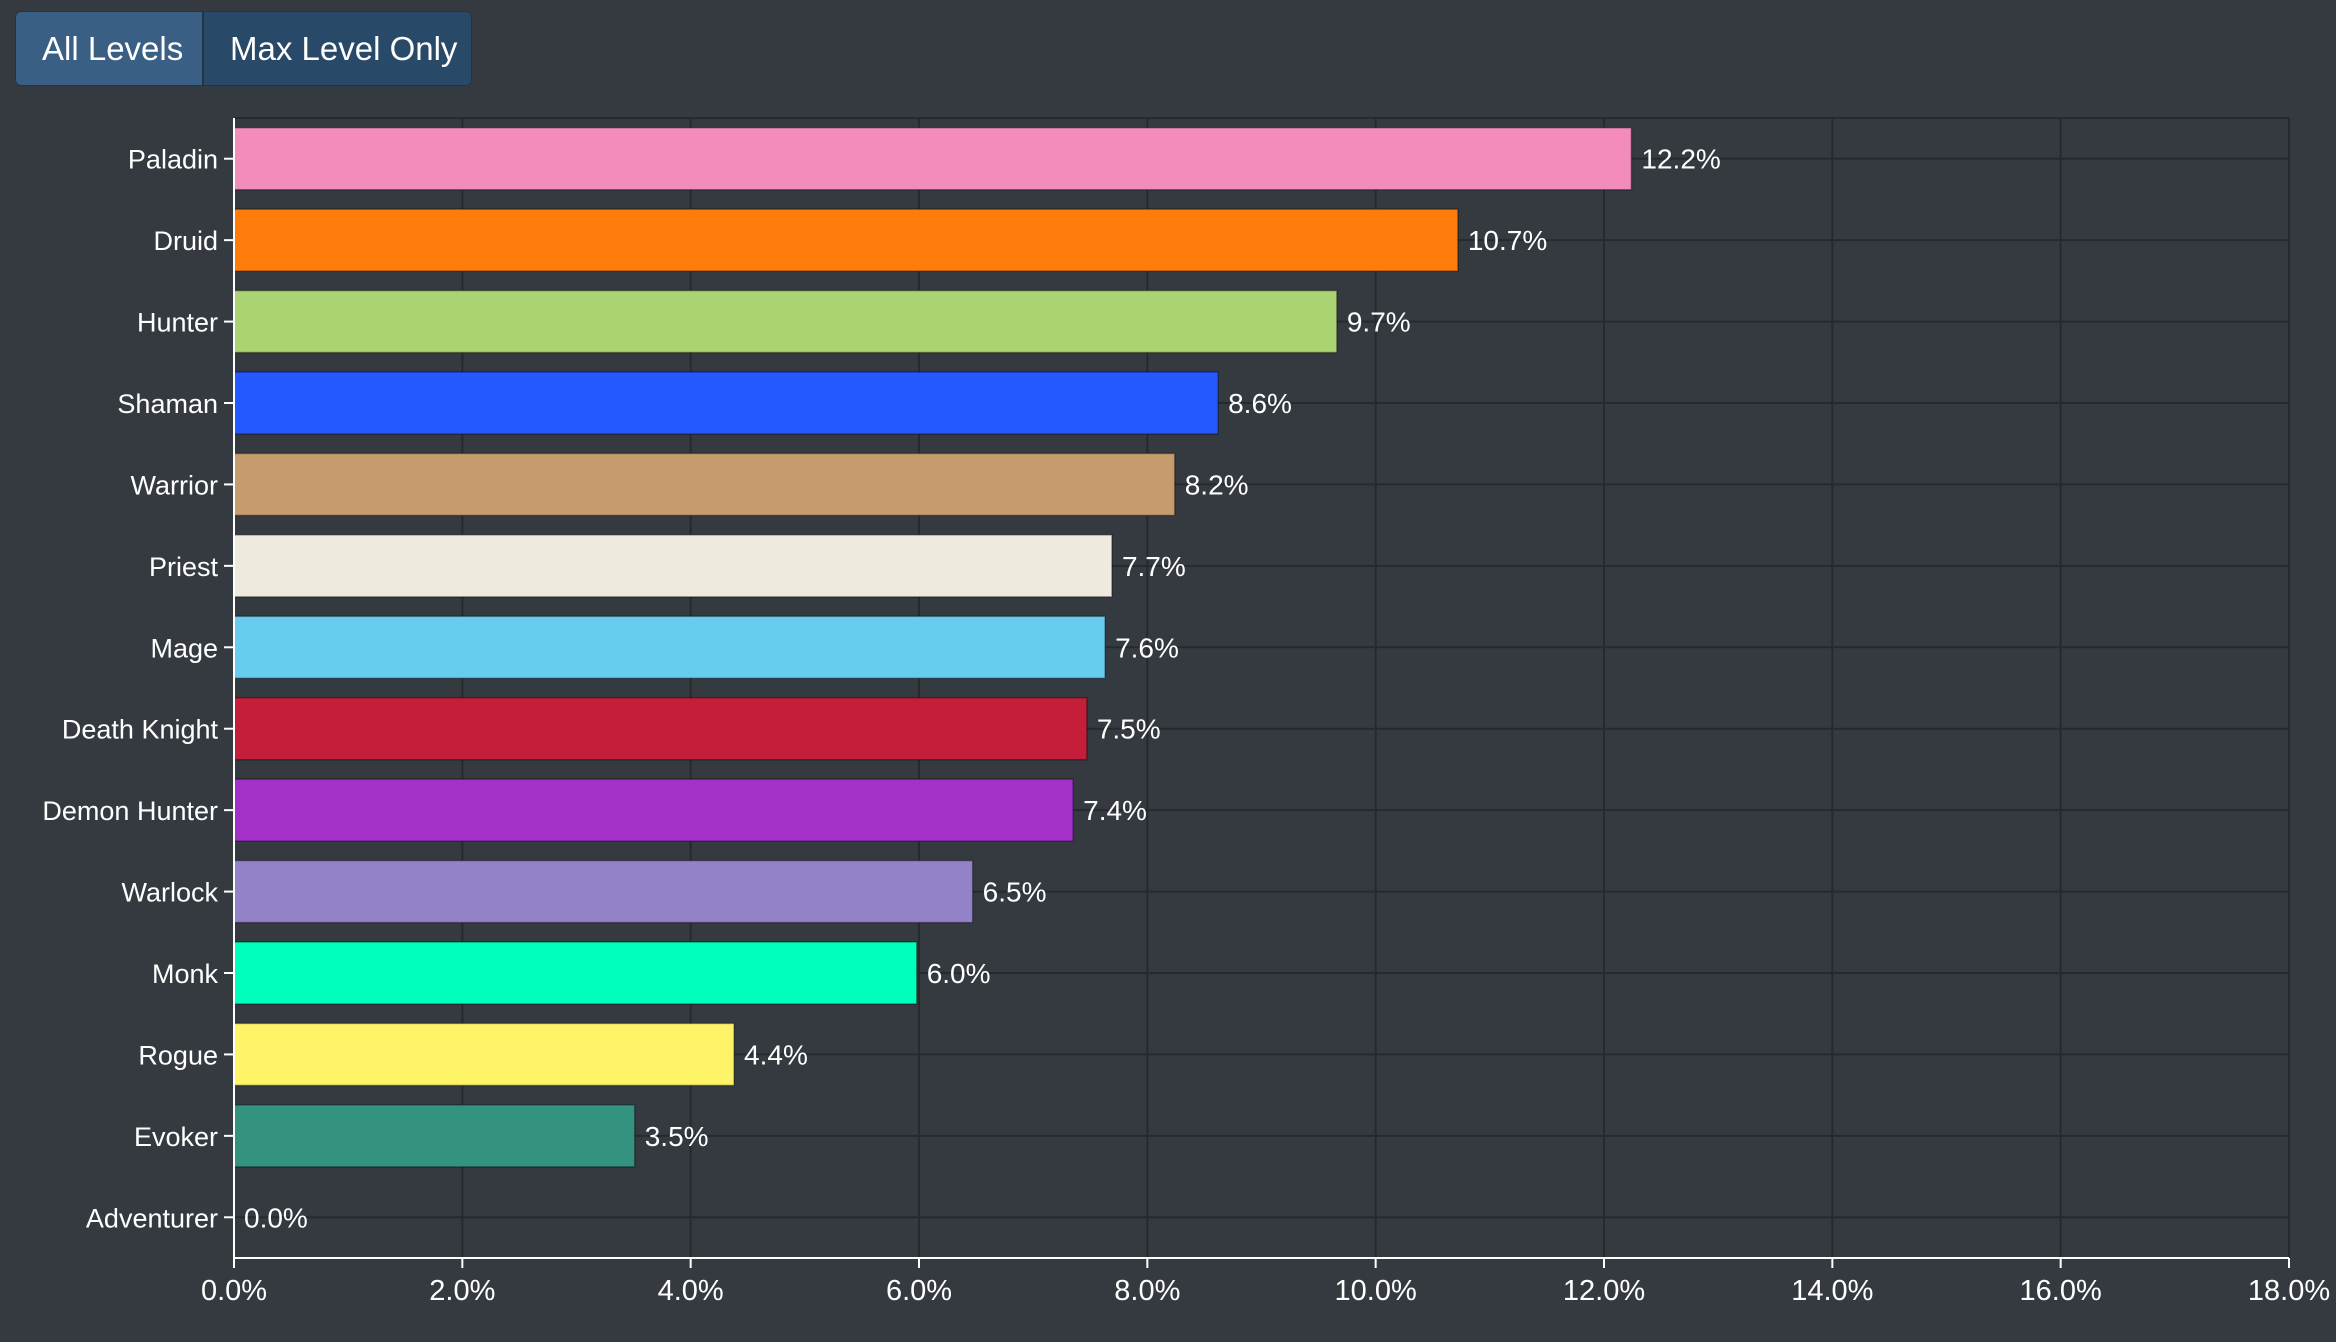 Image resolution: width=2336 pixels, height=1342 pixels. I want to click on value-label: 7.6%, so click(1147, 647).